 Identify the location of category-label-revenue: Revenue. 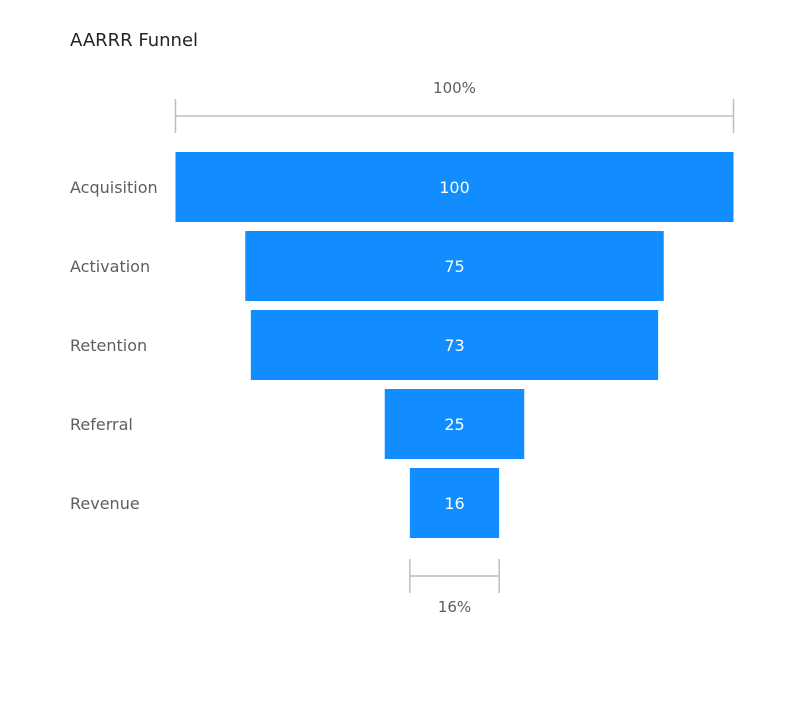
(105, 503).